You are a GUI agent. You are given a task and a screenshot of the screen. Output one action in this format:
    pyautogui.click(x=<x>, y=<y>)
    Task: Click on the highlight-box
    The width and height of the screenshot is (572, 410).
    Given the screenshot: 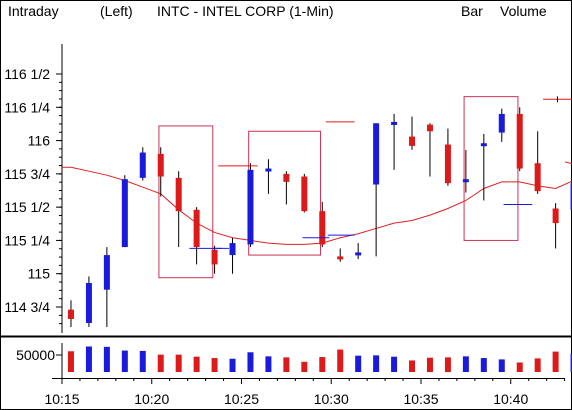 What is the action you would take?
    pyautogui.click(x=186, y=202)
    